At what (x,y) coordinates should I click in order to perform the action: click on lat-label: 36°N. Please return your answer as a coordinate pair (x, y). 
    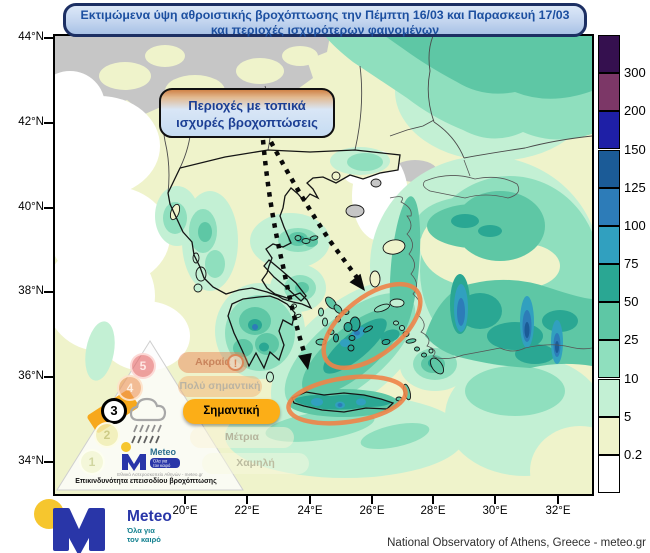
    Looking at the image, I should click on (31, 376).